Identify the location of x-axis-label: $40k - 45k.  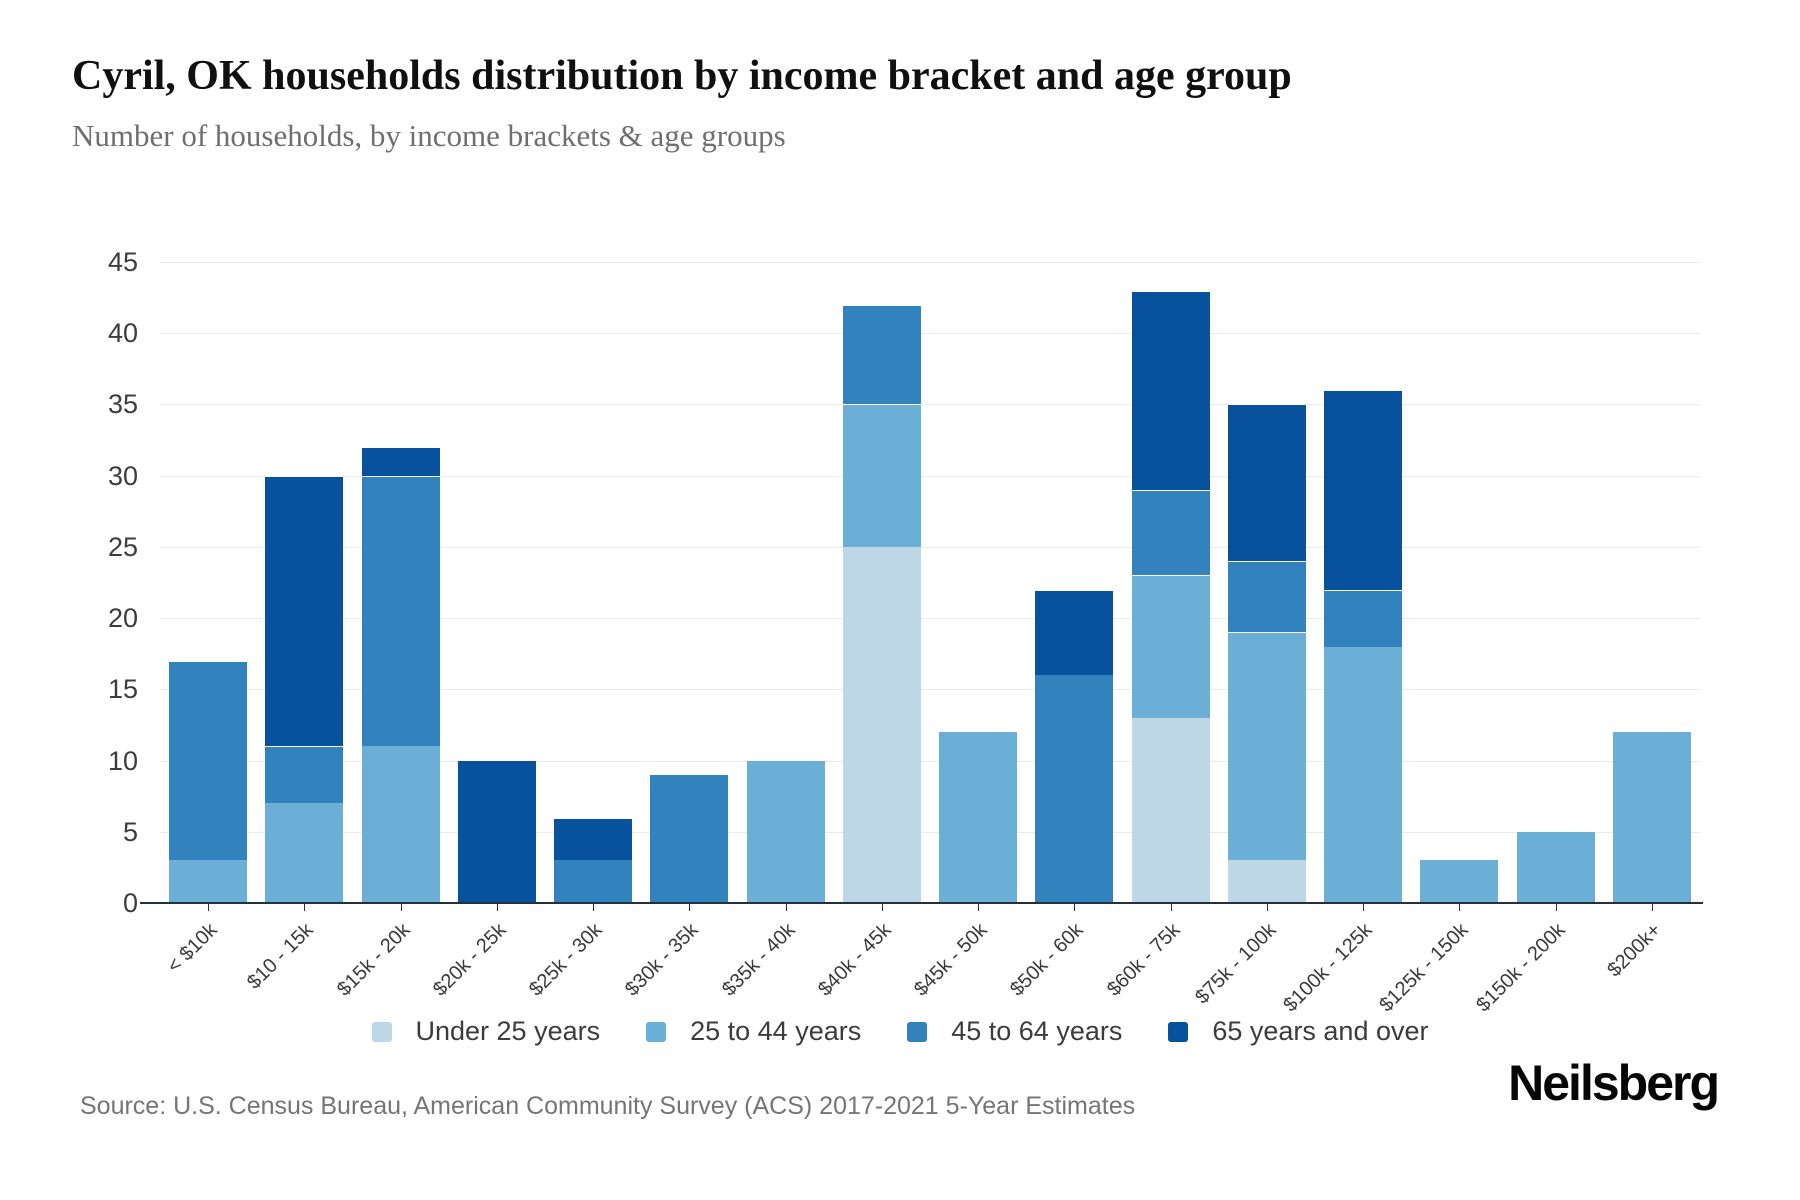
(854, 960).